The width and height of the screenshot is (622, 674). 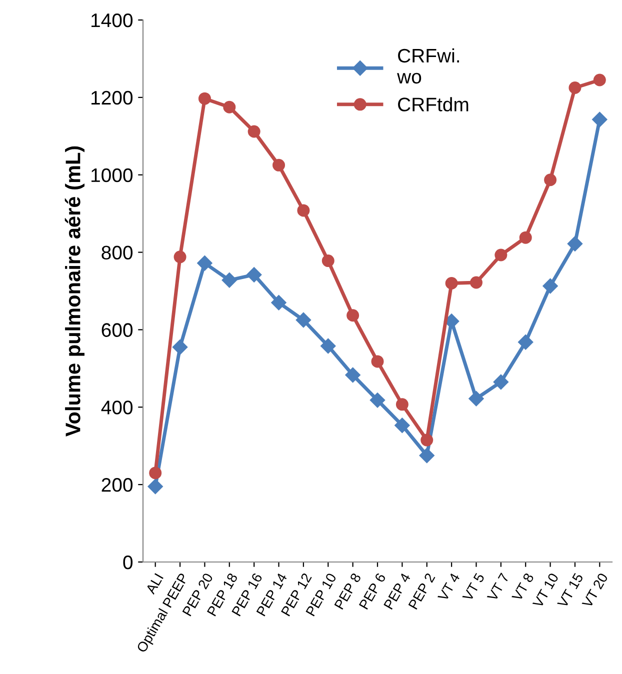 I want to click on x-tick-label: VT 7, so click(x=498, y=587).